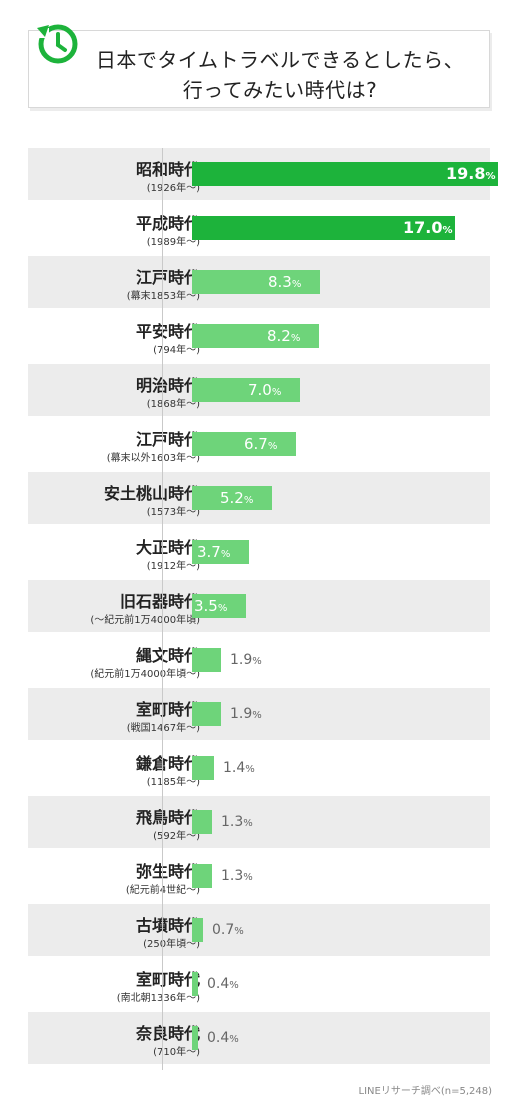 This screenshot has height=1112, width=520. I want to click on bar-row: 明治時代 (1868年〜) 7.0%, so click(259, 390).